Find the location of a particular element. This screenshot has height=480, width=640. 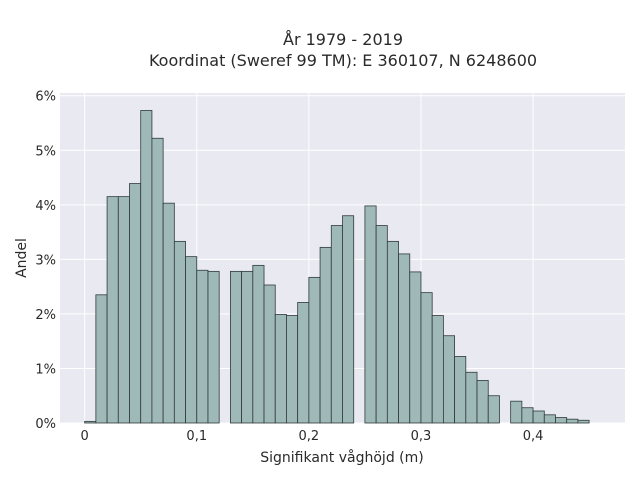

x-tick-label: 0,2 is located at coordinates (309, 436).